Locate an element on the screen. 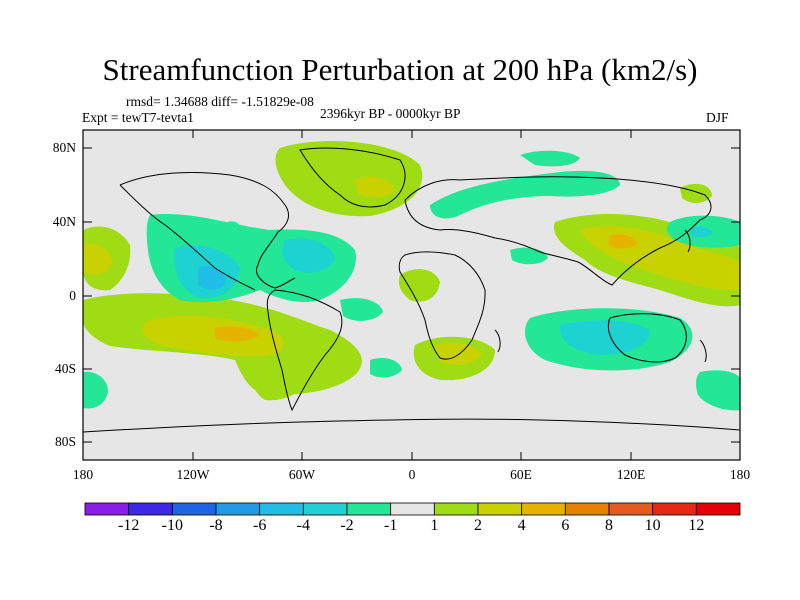  x-tick-label: 120W is located at coordinates (193, 474).